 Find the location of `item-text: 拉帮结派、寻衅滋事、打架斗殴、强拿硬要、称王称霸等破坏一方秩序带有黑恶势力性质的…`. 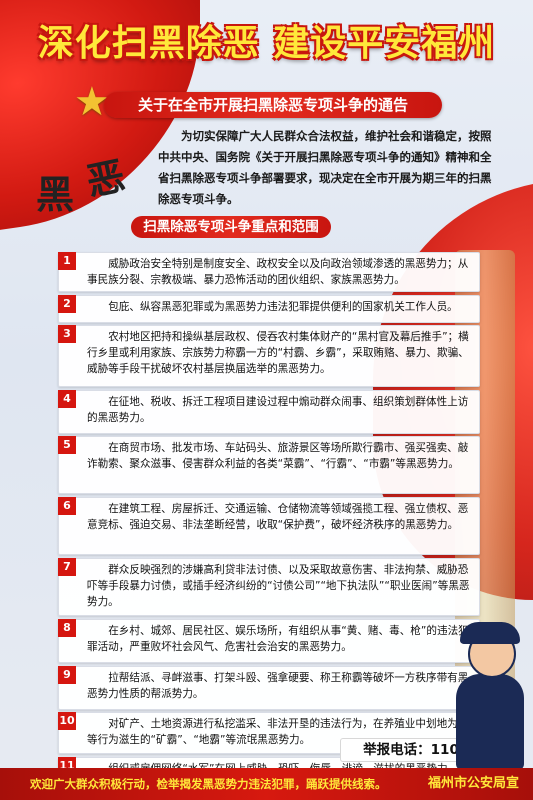

item-text: 拉帮结派、寻衅滋事、打架斗殴、强拿硬要、称王称霸等破坏一方秩序带有黑恶势力性质的… is located at coordinates (278, 686).